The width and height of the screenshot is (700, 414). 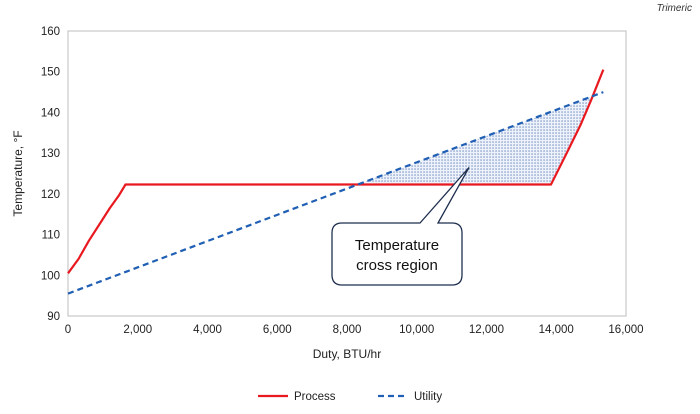 I want to click on x-tick-label: 8,000, so click(x=347, y=330).